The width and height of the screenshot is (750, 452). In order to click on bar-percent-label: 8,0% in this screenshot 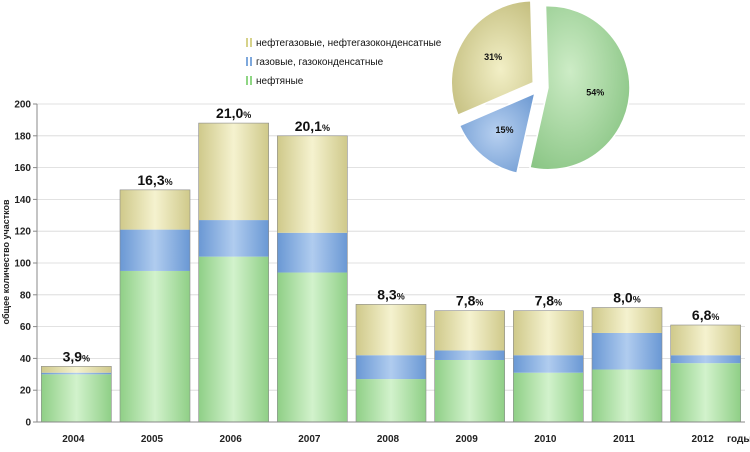, I will do `click(626, 298)`.